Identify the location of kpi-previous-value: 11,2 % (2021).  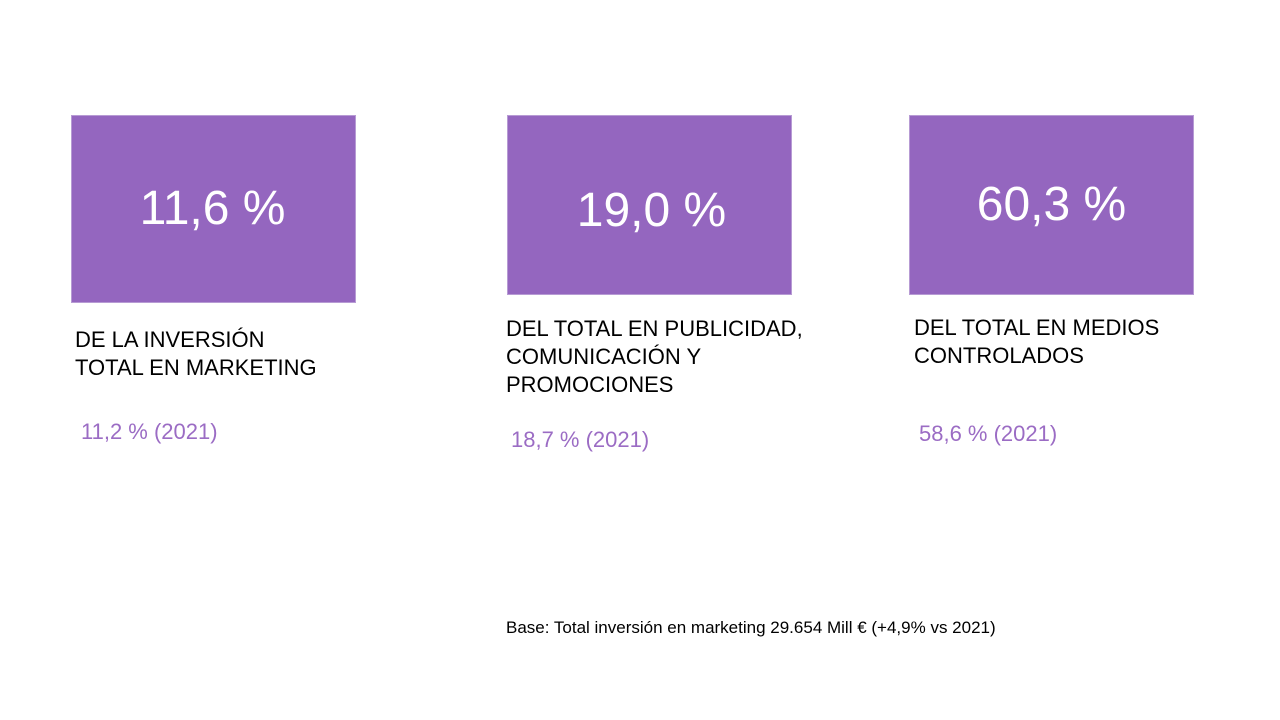
(149, 431).